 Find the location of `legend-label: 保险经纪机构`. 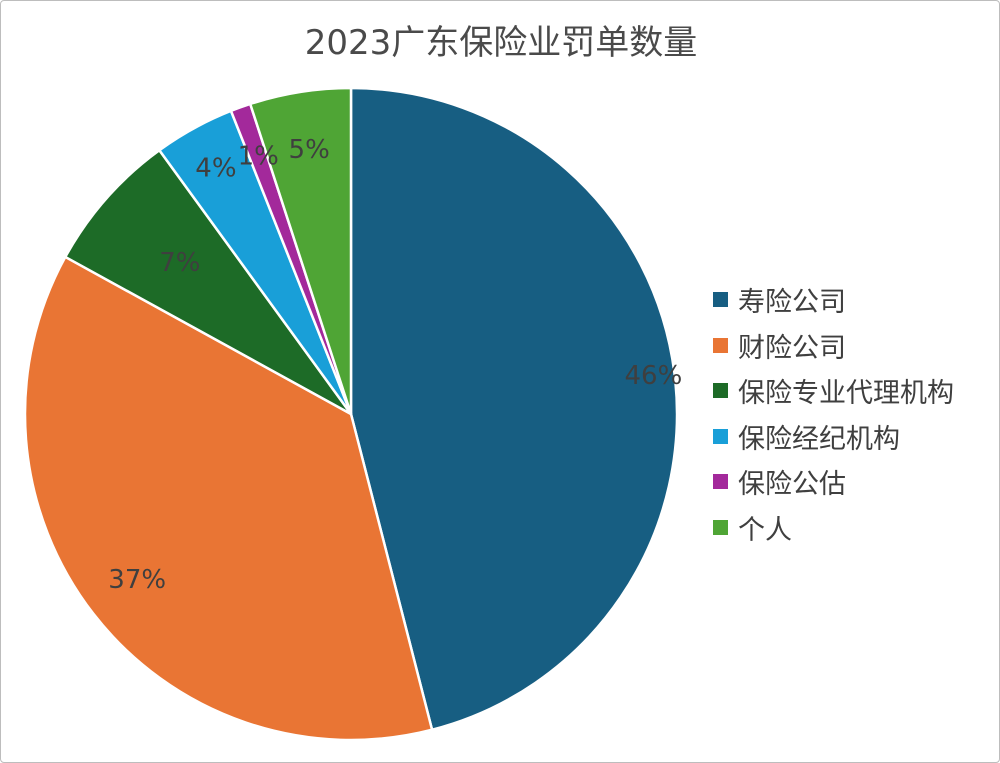

legend-label: 保险经纪机构 is located at coordinates (819, 439).